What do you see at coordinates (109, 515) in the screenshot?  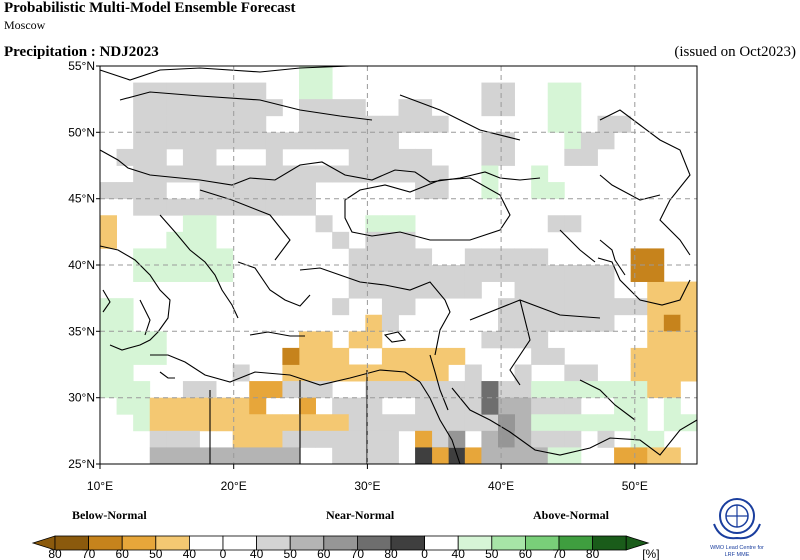 I see `legend-below-normal: Below-Normal` at bounding box center [109, 515].